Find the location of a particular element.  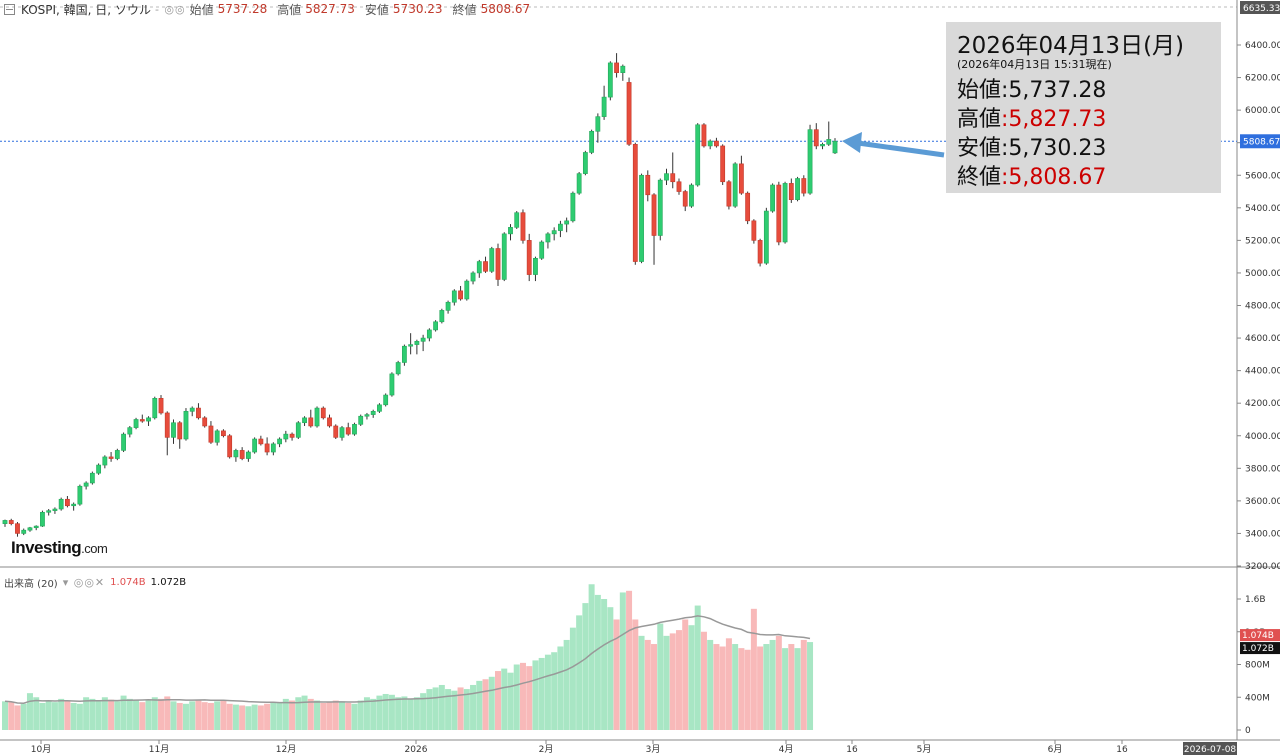

time-tick-label: 12月 is located at coordinates (286, 749).